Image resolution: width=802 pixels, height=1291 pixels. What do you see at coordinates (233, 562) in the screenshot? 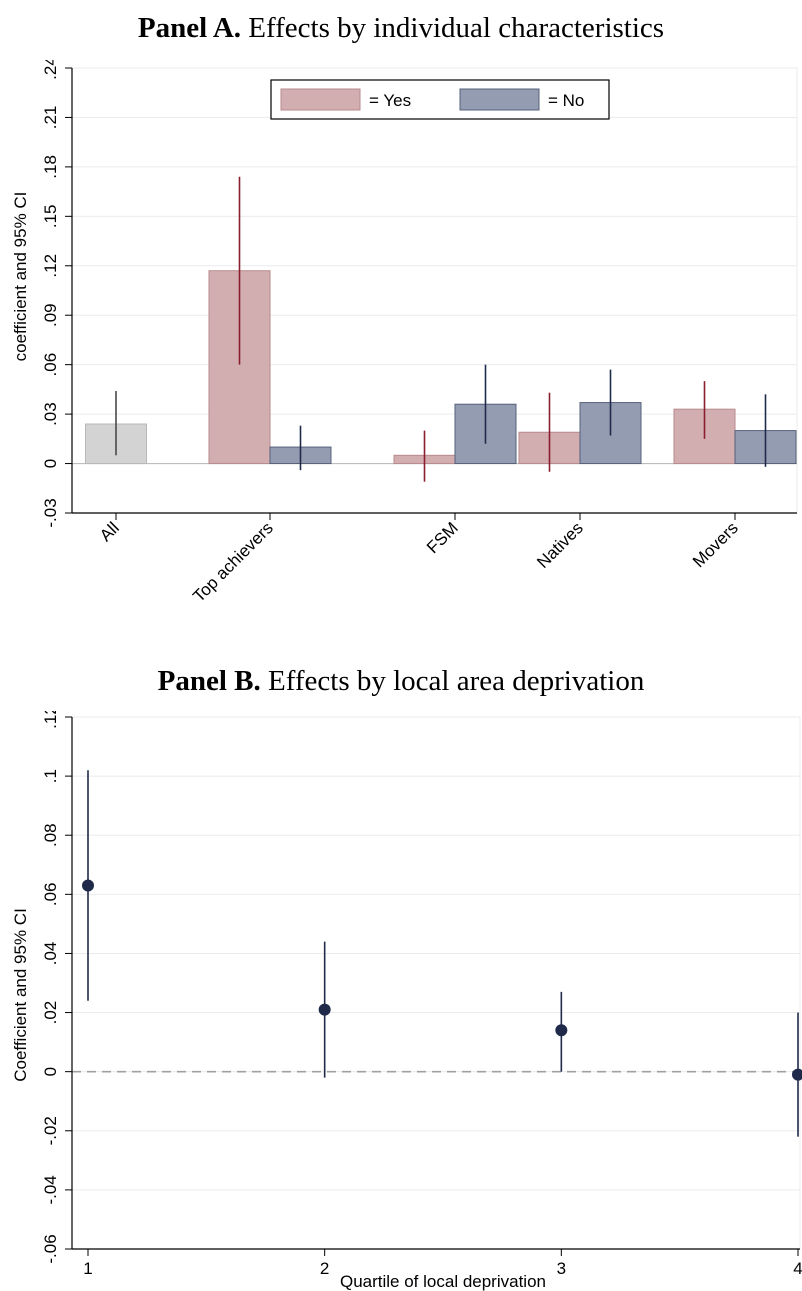
I see `x-tick-label: Top achievers` at bounding box center [233, 562].